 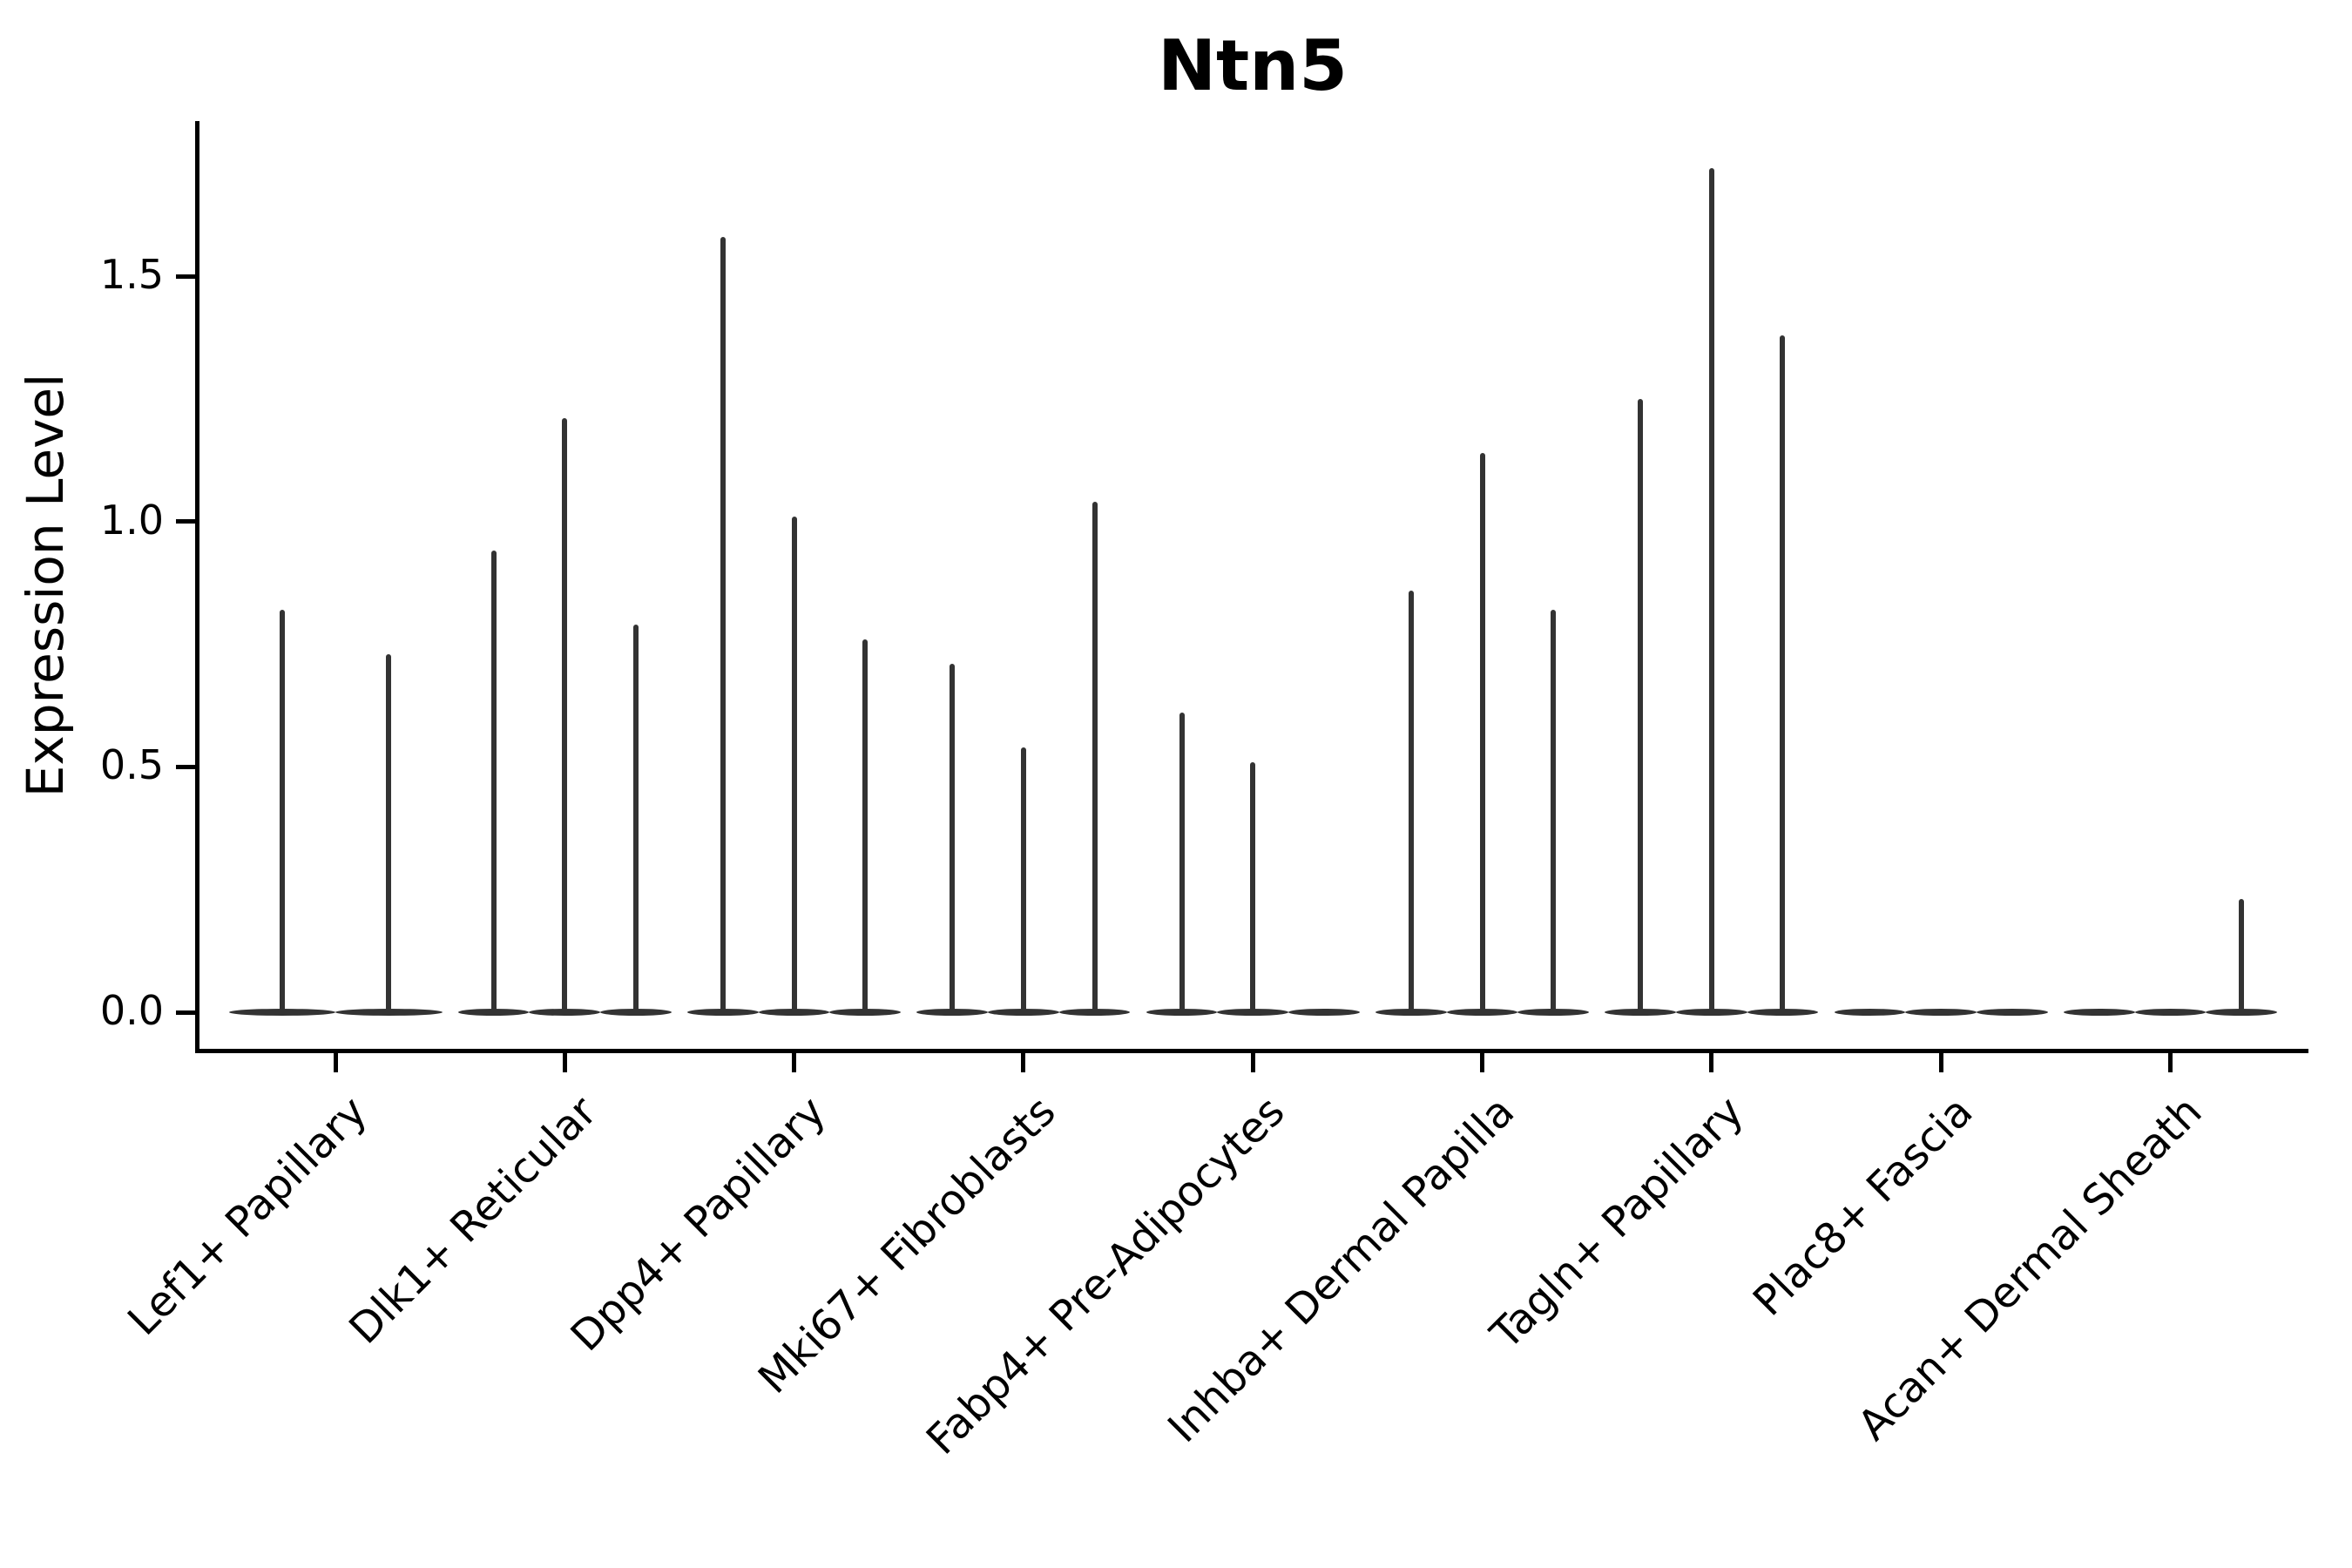 What do you see at coordinates (131, 274) in the screenshot?
I see `y-tick-label: 1.5` at bounding box center [131, 274].